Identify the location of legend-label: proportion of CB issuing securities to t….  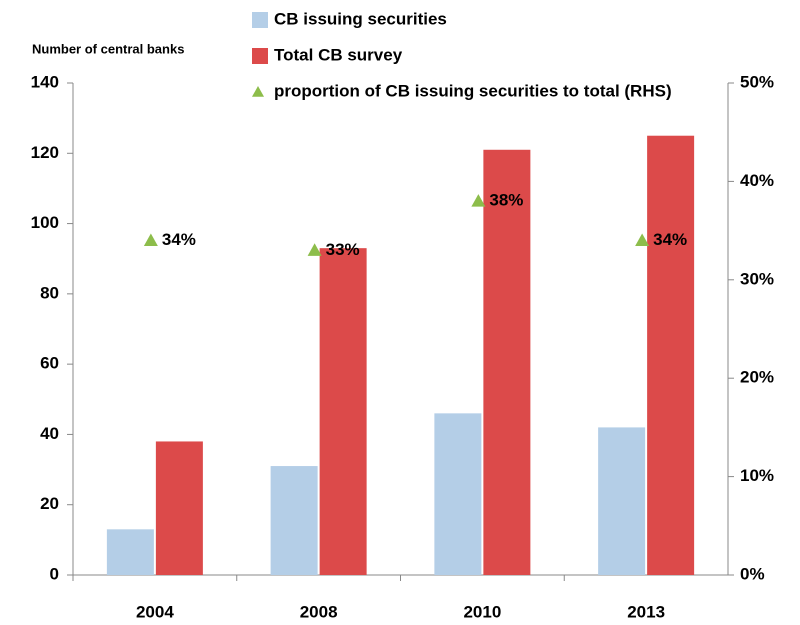
(473, 90).